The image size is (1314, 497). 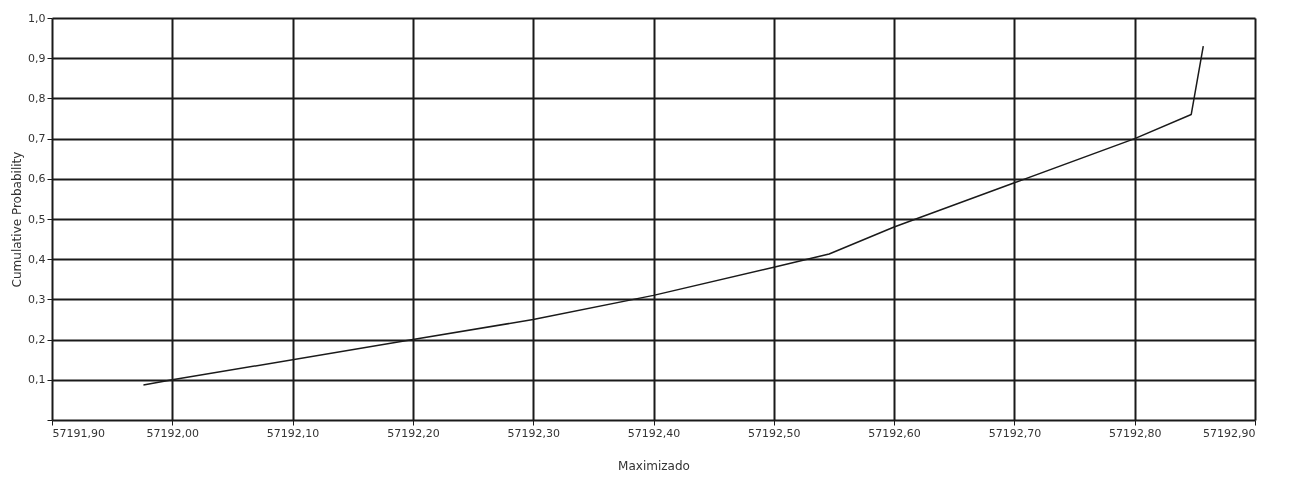 I want to click on y-tick-label: 1,0, so click(x=37, y=18).